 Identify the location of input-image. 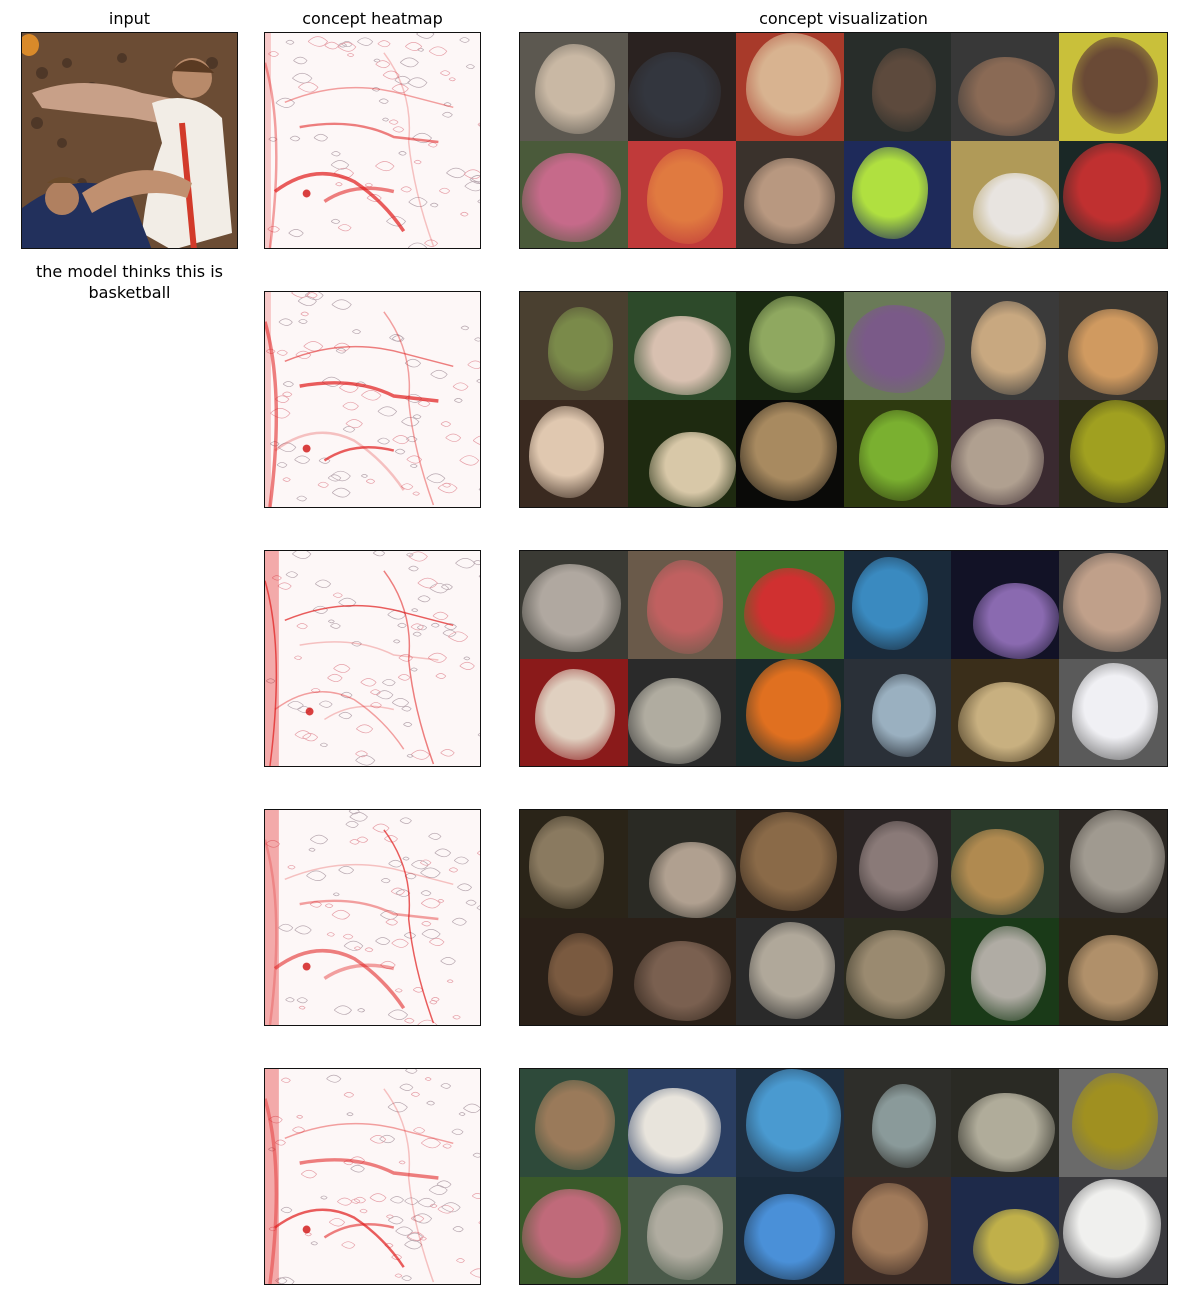
(129, 140).